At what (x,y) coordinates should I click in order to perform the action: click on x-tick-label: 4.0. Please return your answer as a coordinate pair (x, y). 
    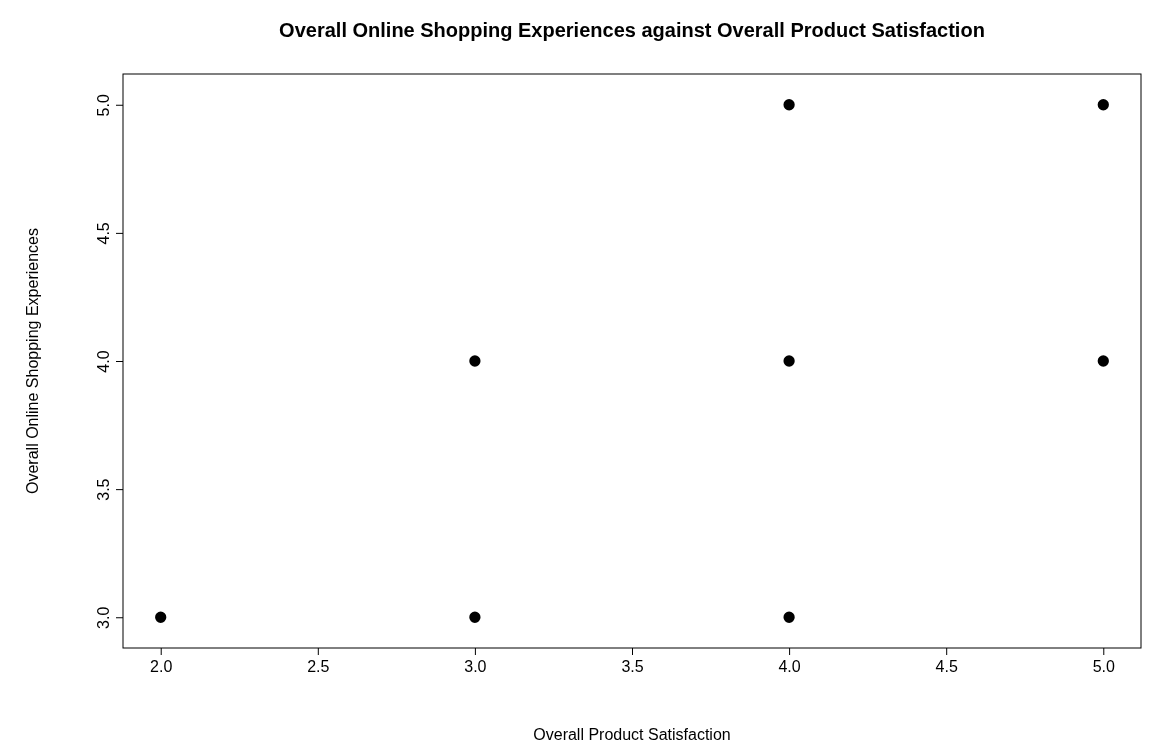
    Looking at the image, I should click on (789, 667).